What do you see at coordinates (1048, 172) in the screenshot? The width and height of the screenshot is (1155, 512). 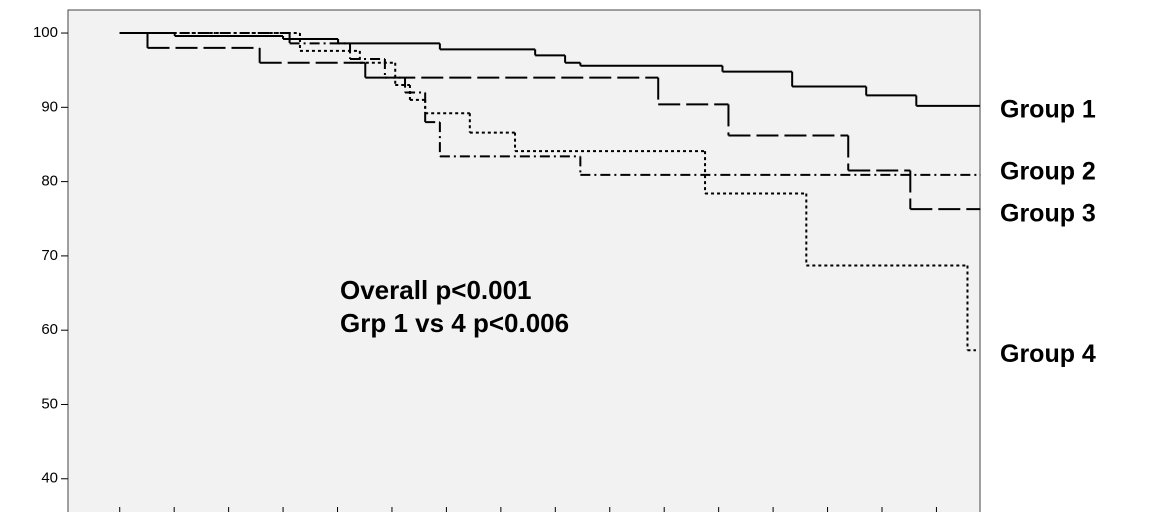 I see `legend-label: Group 2` at bounding box center [1048, 172].